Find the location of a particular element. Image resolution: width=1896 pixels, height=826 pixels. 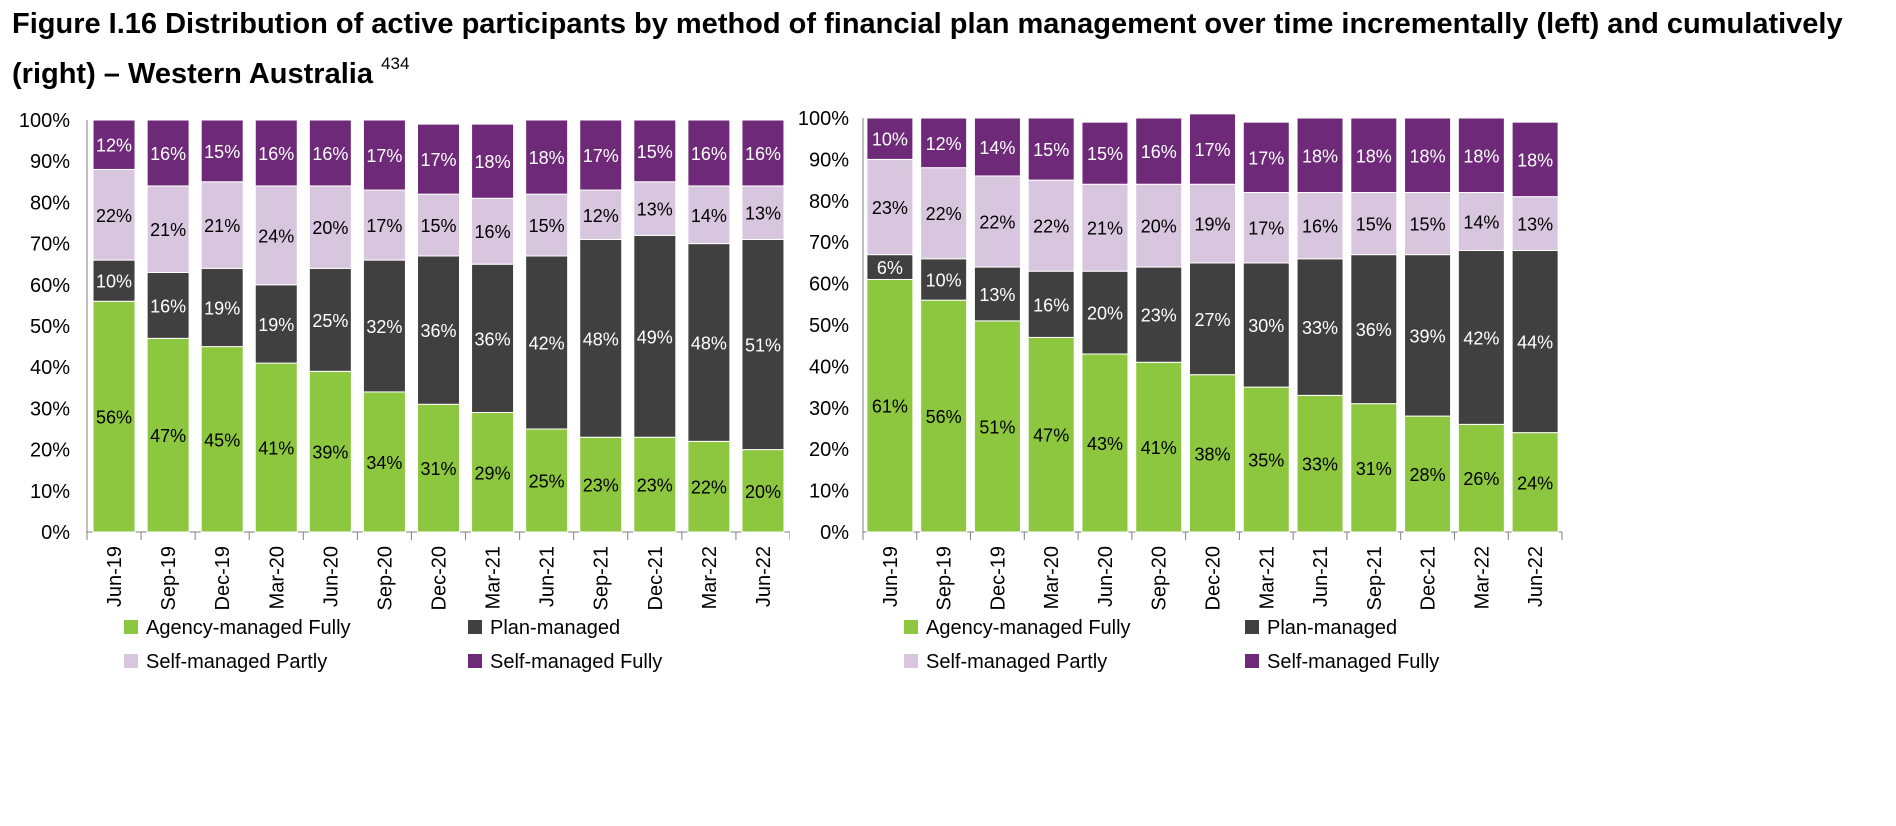

data-label: 48% is located at coordinates (601, 339).